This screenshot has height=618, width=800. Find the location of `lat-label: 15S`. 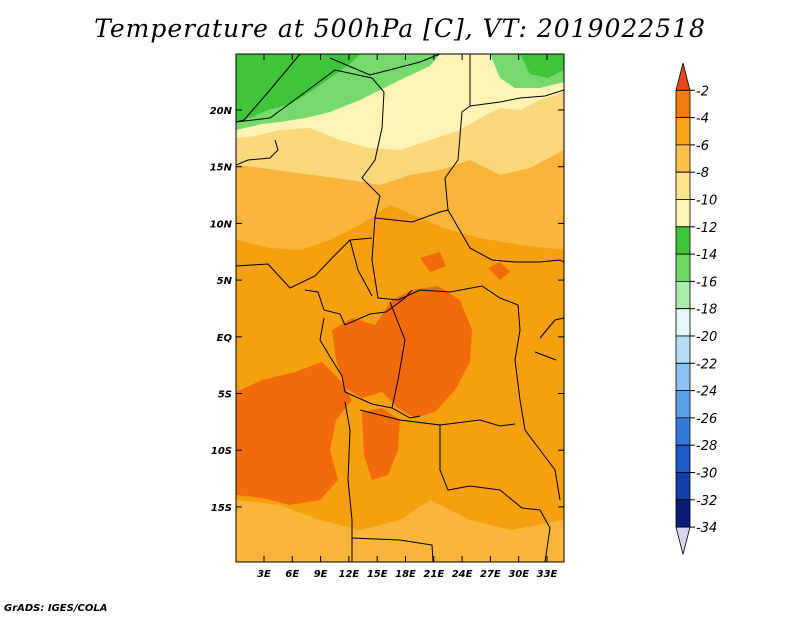

lat-label: 15S is located at coordinates (221, 508).